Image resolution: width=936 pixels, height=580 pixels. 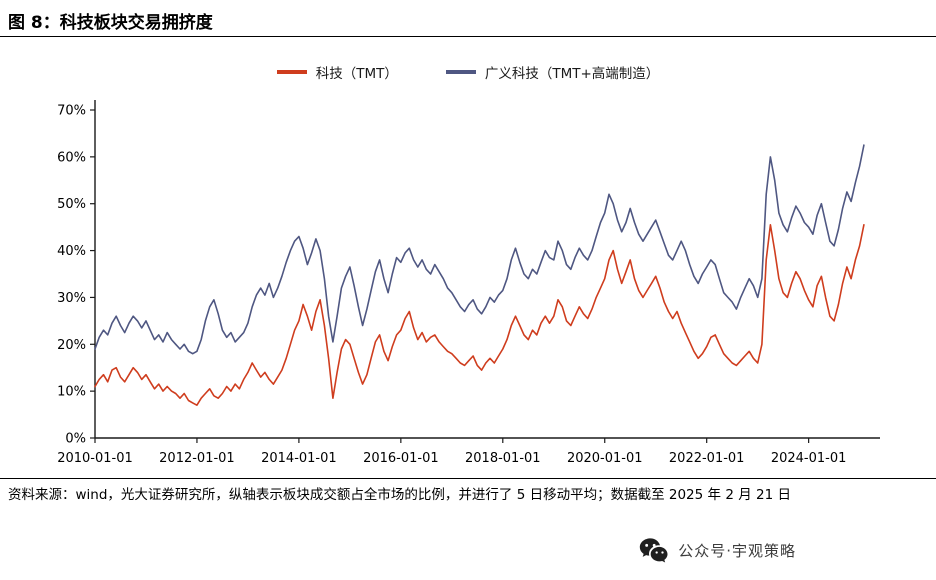 What do you see at coordinates (110, 23) in the screenshot?
I see `figure-title: 图 8：科技板块交易拥挤度` at bounding box center [110, 23].